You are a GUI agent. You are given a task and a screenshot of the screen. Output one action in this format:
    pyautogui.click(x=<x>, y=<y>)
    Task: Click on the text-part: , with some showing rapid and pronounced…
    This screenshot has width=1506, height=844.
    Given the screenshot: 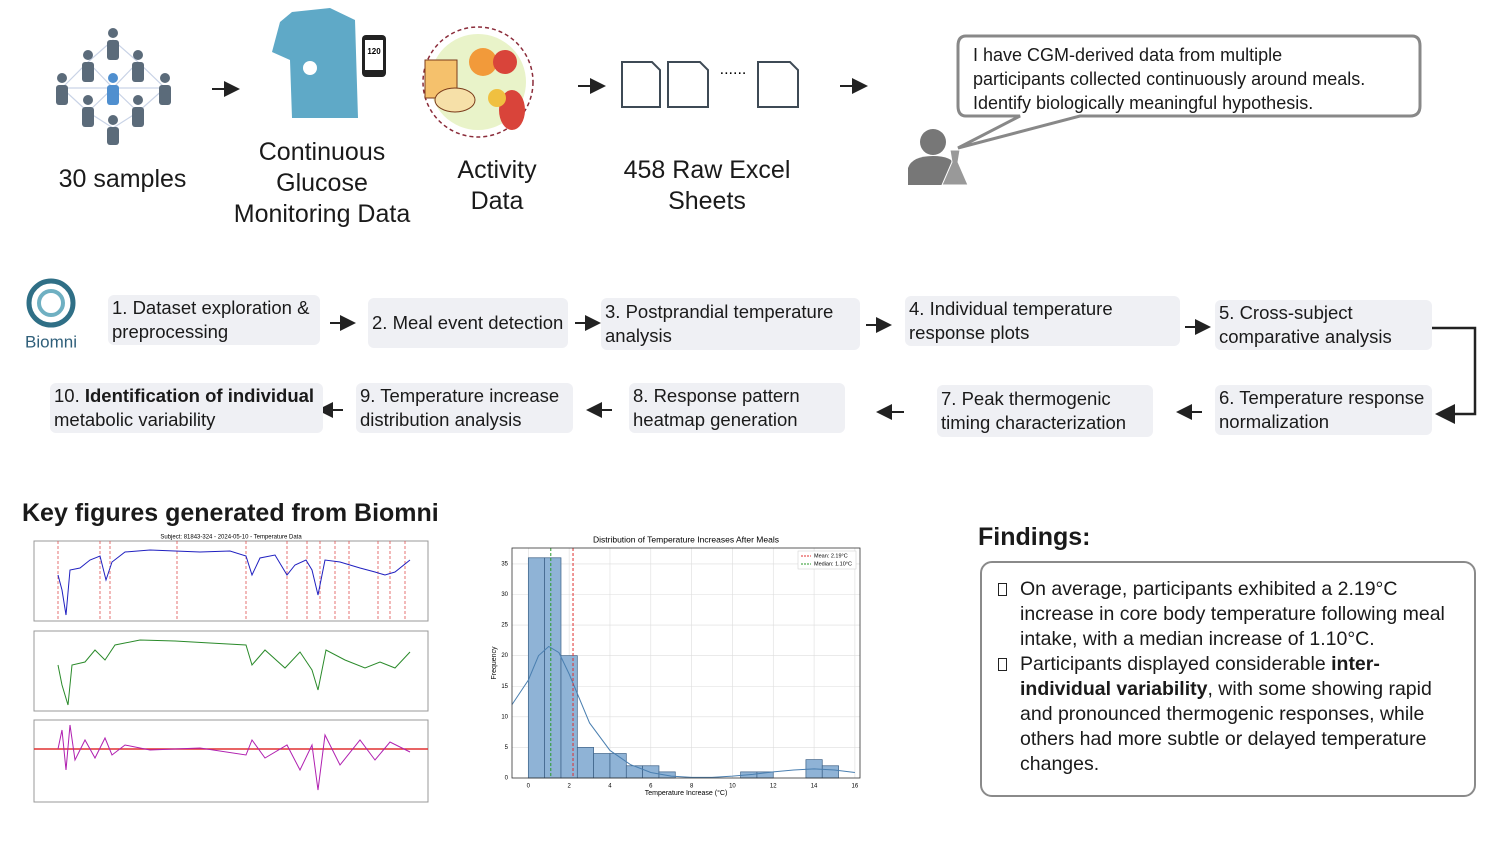 What is the action you would take?
    pyautogui.click(x=1226, y=726)
    